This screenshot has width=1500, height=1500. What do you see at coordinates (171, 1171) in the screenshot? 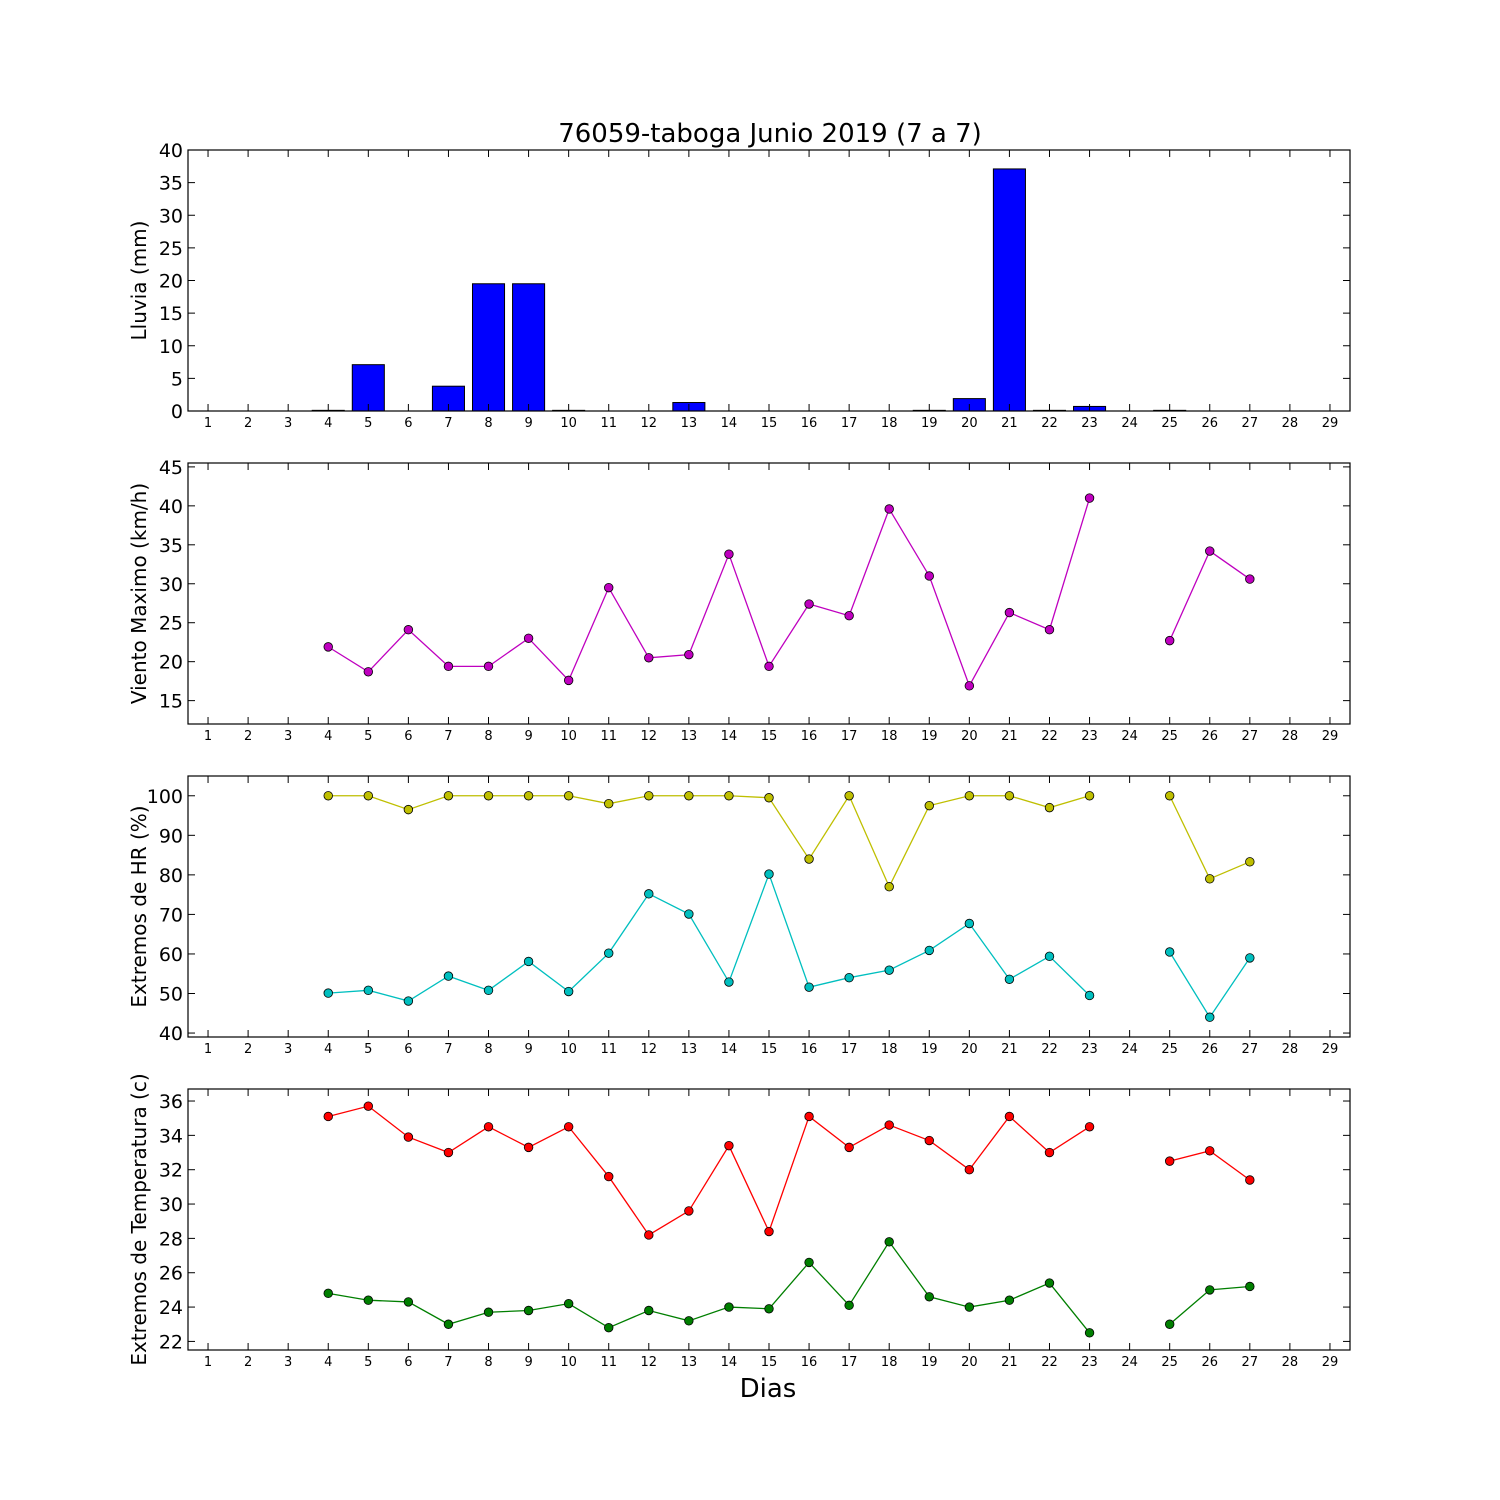
I see `temperature-ytick-label: 32` at bounding box center [171, 1171].